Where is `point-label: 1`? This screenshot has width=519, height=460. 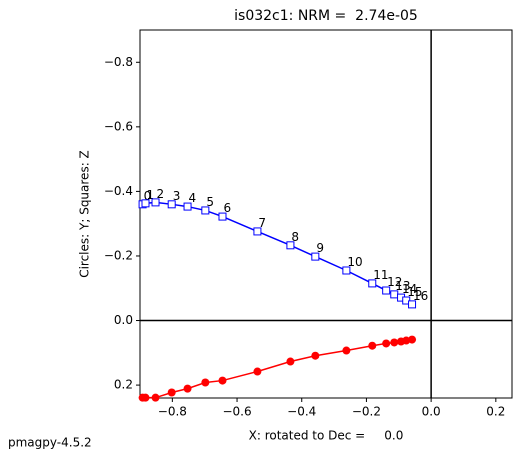 point-label: 1 is located at coordinates (150, 195).